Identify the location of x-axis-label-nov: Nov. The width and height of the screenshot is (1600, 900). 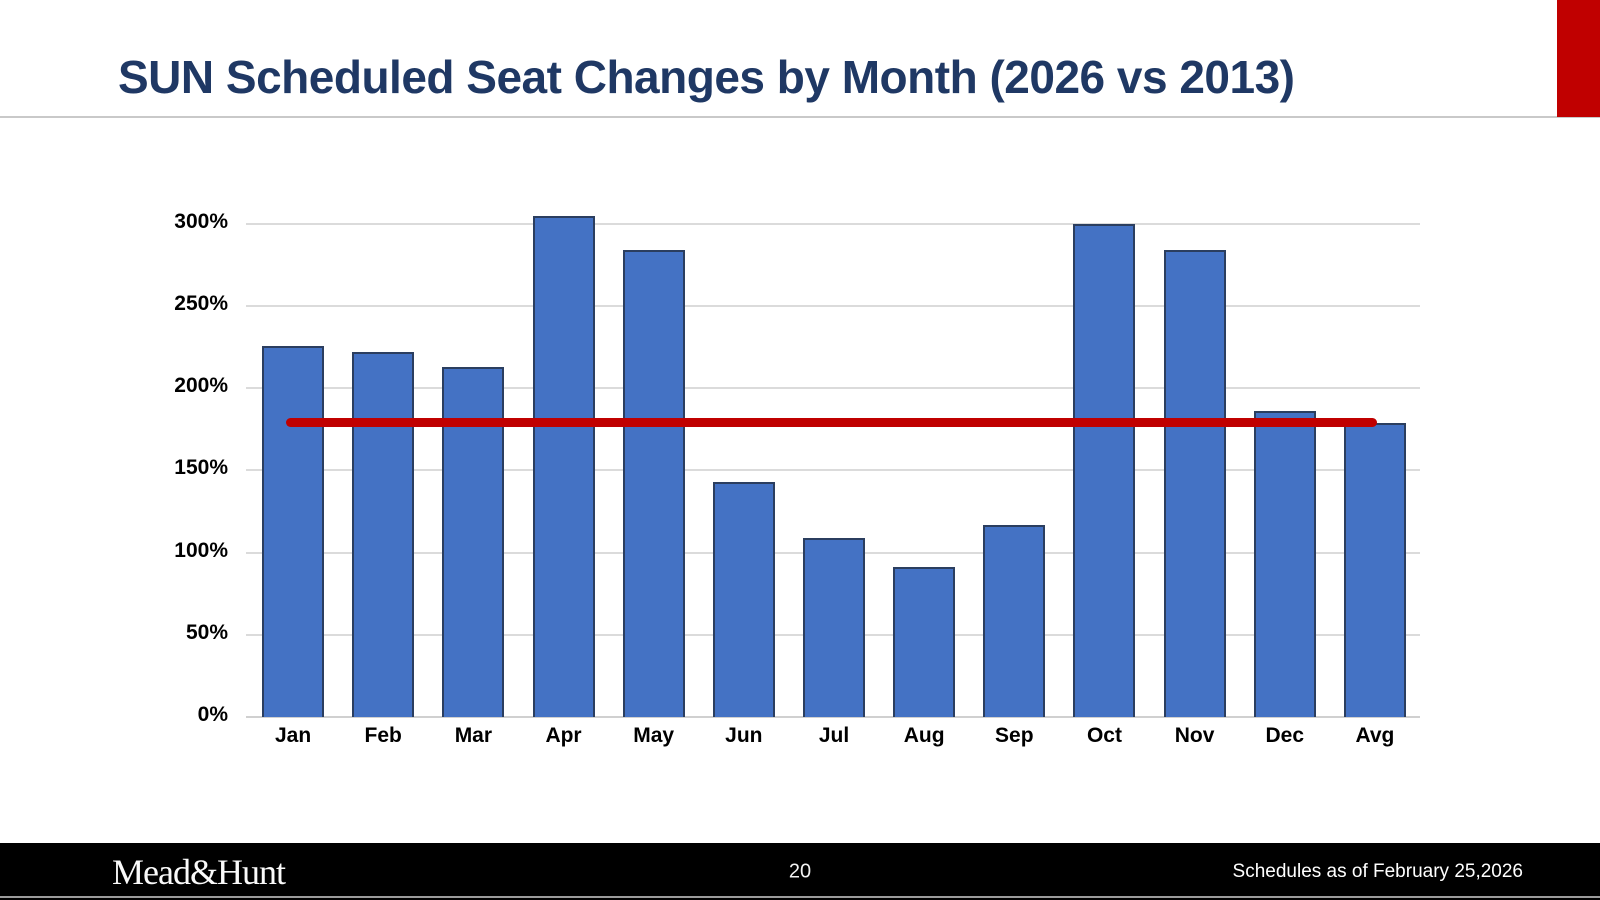
(1194, 735).